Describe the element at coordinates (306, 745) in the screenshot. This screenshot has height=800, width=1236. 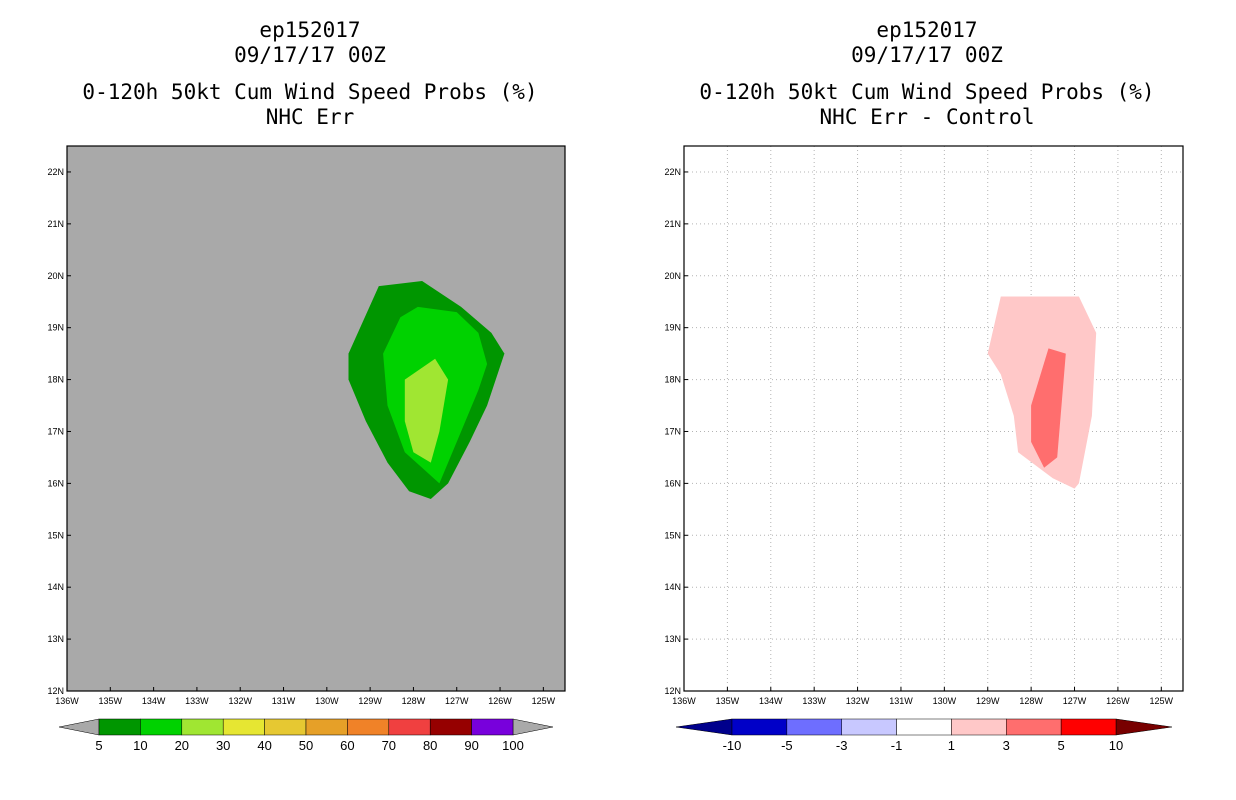
I see `left-legend-label: 50` at that location.